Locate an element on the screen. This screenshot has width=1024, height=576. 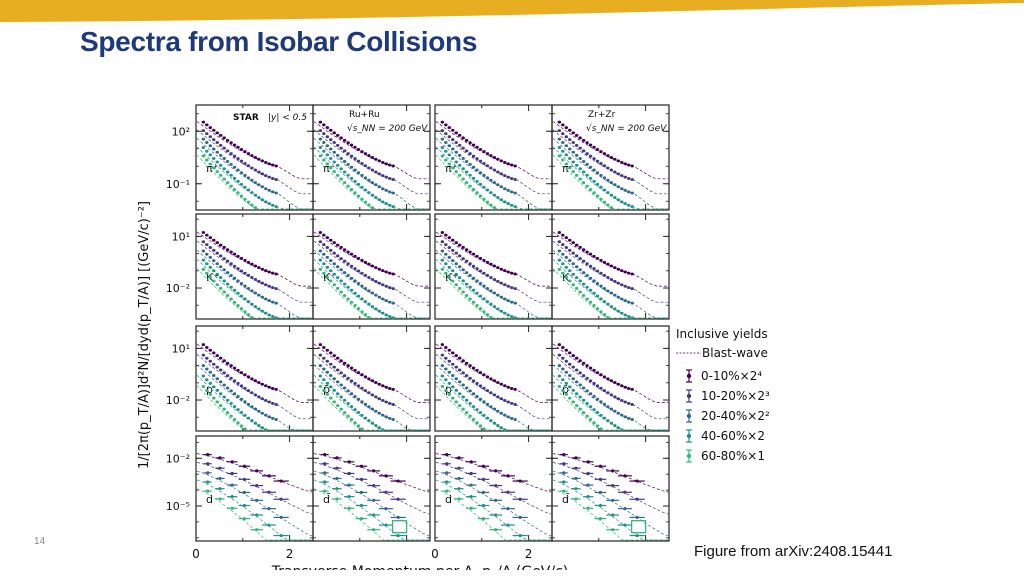
legend-entry: 20-40%×2² is located at coordinates (735, 416).